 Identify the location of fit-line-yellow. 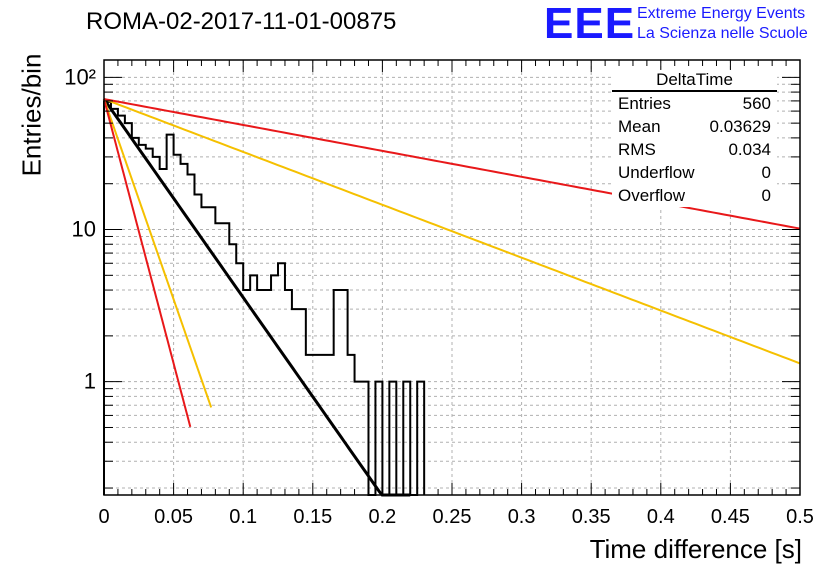
(158, 253).